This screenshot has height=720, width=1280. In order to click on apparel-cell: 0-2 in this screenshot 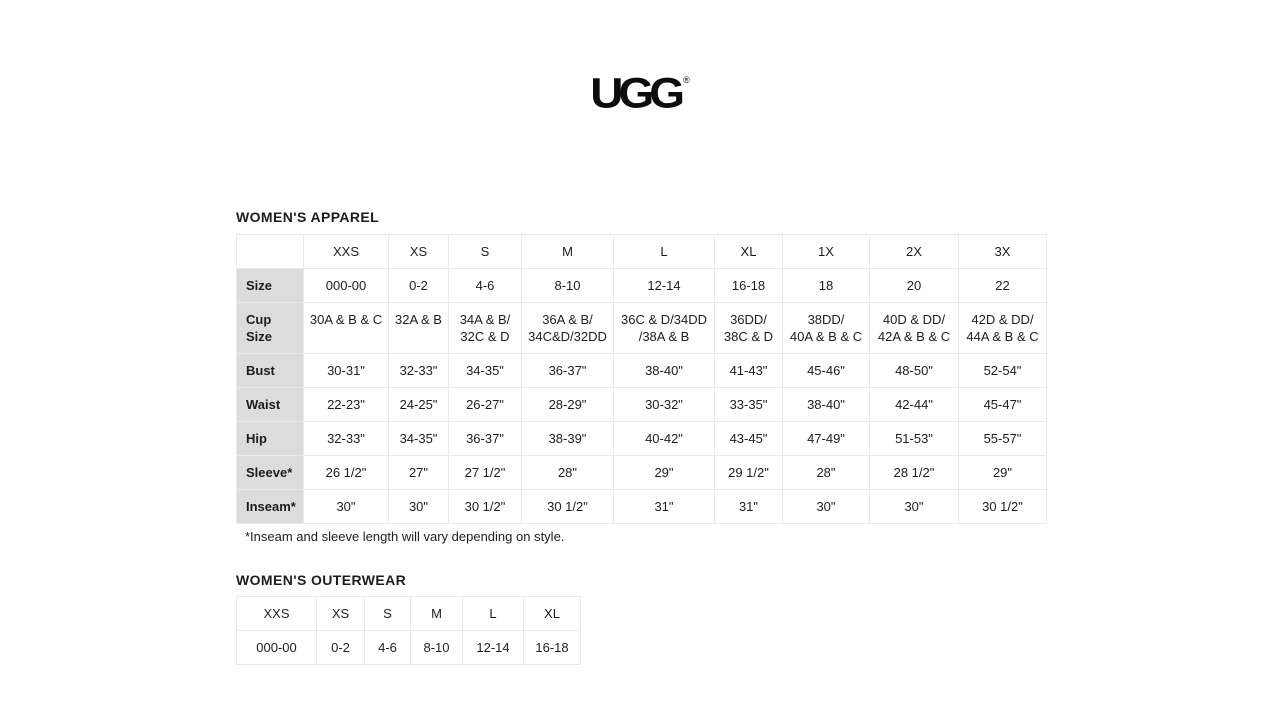, I will do `click(418, 285)`.